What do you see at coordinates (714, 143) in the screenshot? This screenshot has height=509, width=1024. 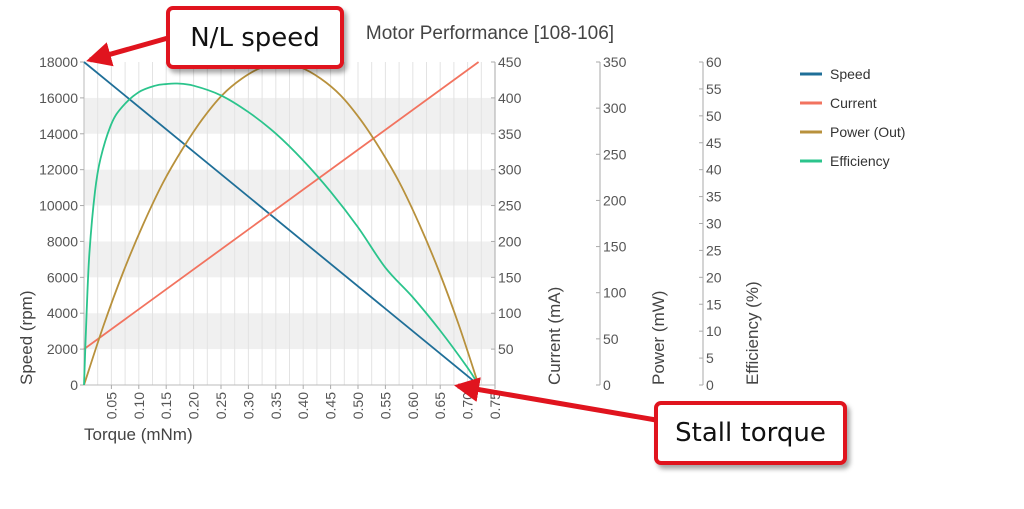 I see `y-tick-label: 45` at bounding box center [714, 143].